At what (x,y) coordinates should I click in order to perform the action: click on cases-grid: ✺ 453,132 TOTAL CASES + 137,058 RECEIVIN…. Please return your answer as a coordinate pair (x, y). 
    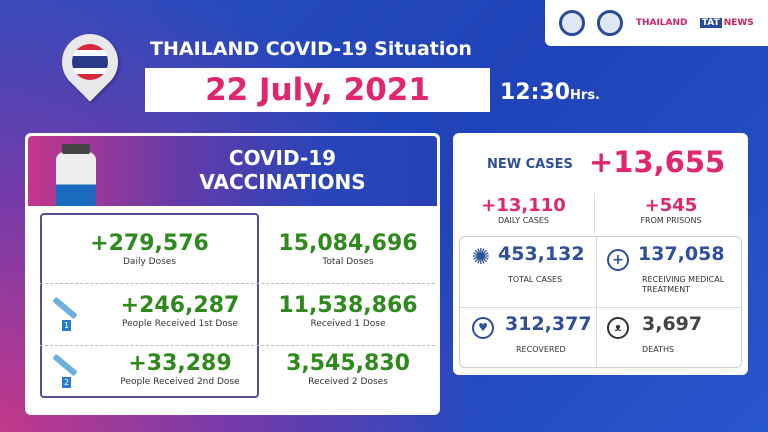
    Looking at the image, I should click on (600, 302).